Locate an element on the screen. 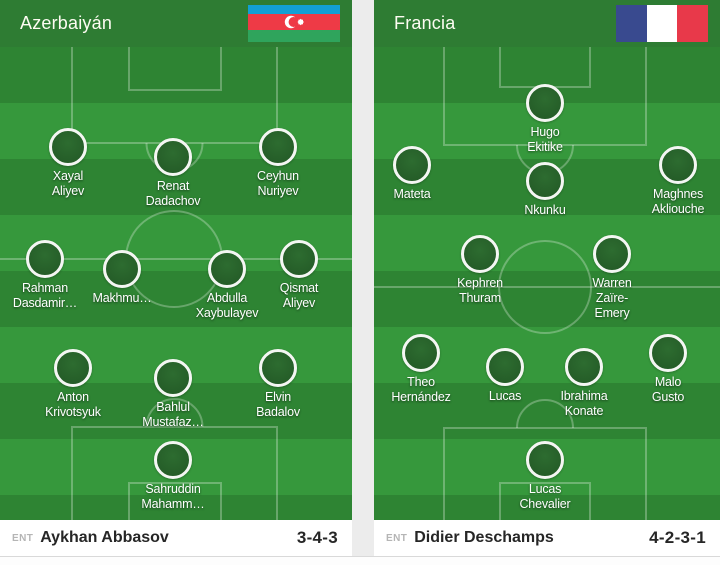  player-marker: Theo Hernández is located at coordinates (430, 369).